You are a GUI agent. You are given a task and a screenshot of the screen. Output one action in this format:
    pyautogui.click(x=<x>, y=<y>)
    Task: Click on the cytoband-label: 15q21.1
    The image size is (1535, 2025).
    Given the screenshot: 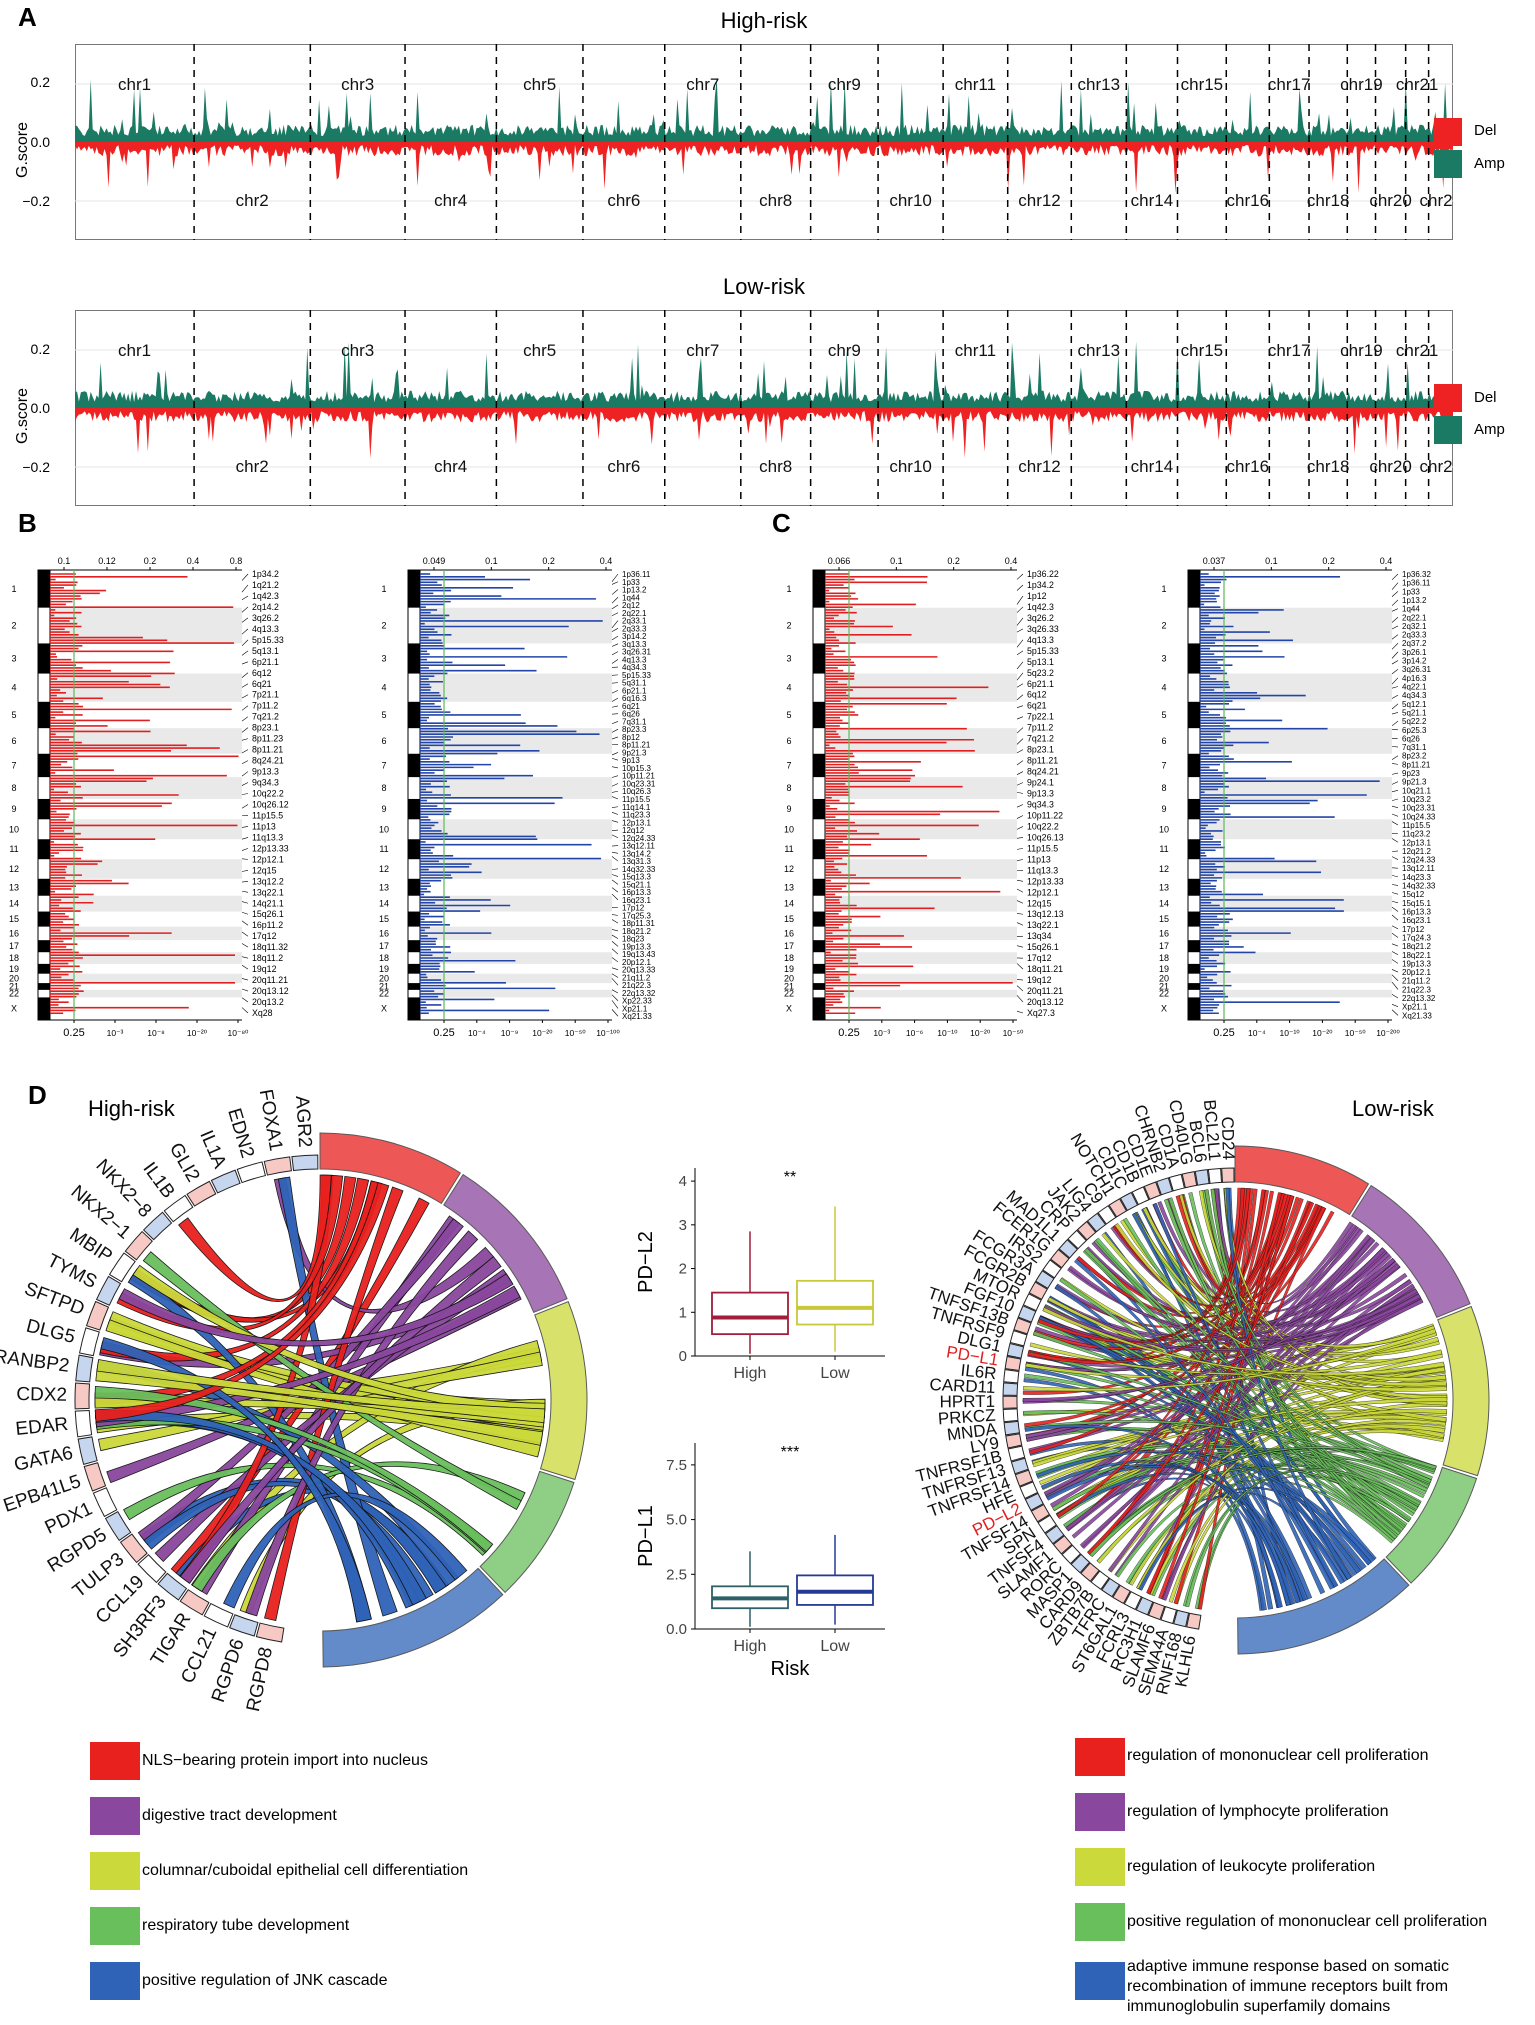 What is the action you would take?
    pyautogui.click(x=636, y=884)
    